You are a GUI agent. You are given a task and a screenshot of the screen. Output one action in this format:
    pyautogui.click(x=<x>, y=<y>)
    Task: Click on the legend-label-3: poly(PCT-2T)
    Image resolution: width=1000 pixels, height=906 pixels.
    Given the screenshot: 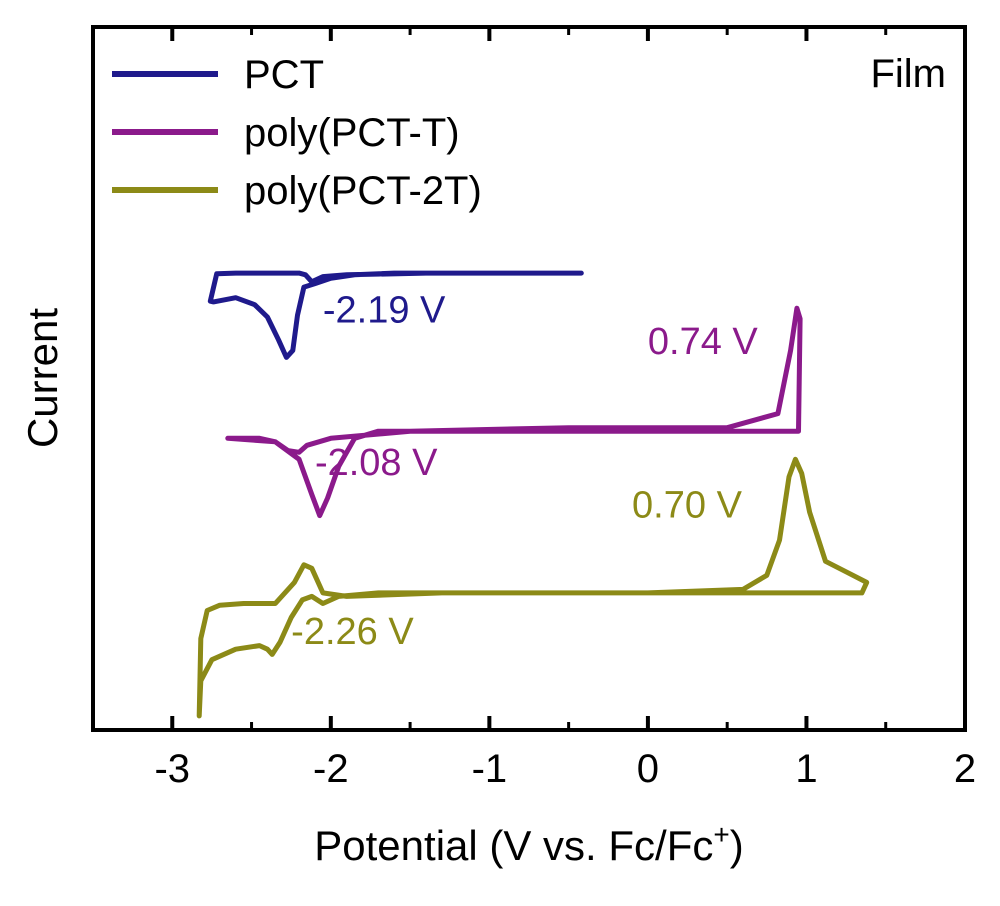 What is the action you would take?
    pyautogui.click(x=363, y=191)
    